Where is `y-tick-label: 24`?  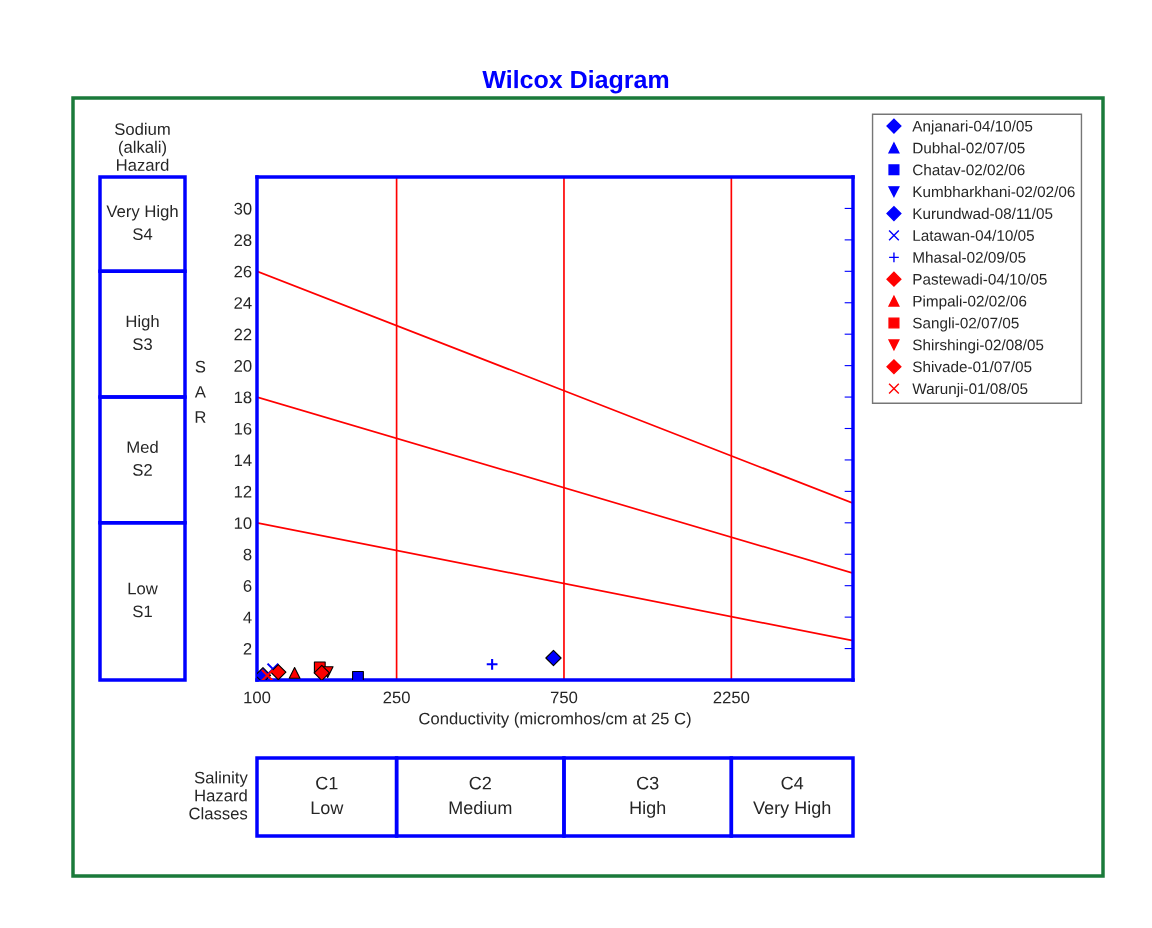 y-tick-label: 24 is located at coordinates (243, 303).